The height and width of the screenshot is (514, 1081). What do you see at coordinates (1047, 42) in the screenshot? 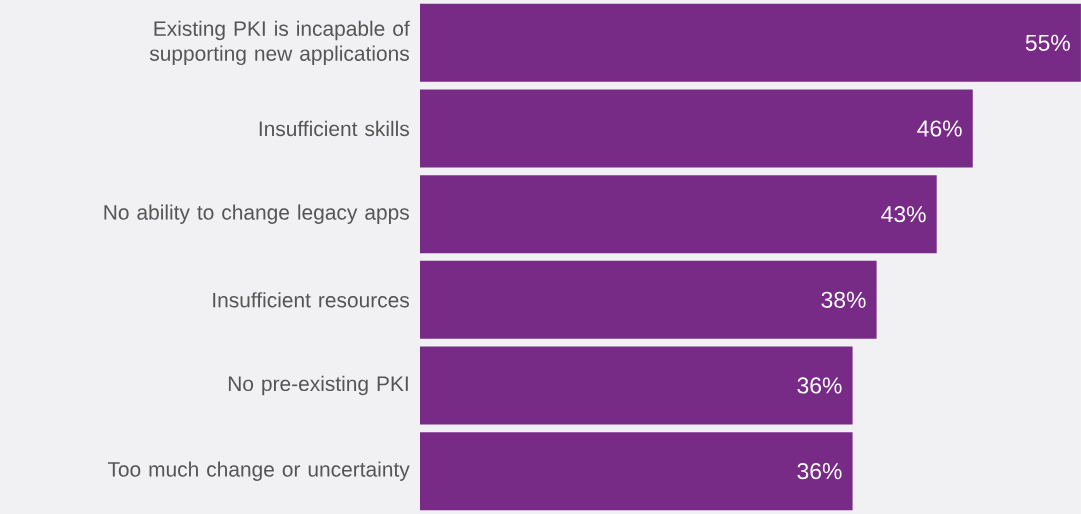
I see `data-label: 55%` at bounding box center [1047, 42].